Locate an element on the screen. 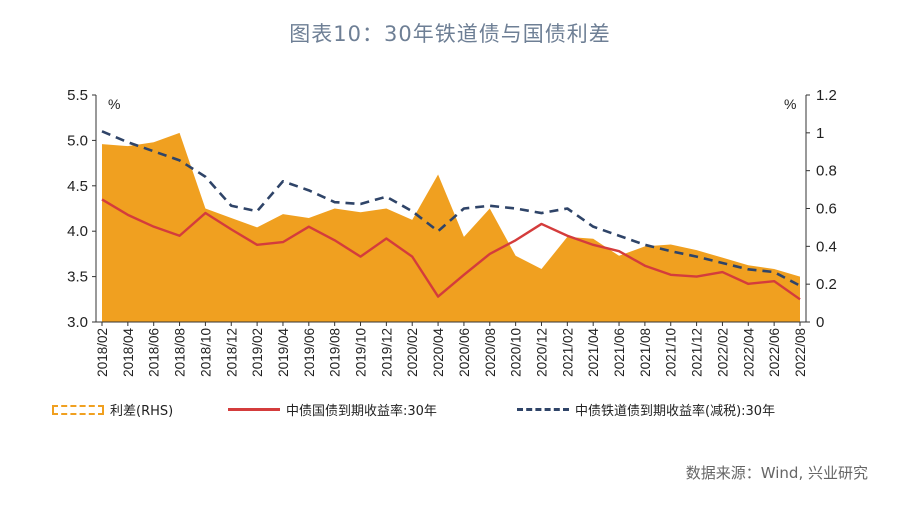  x-axis-tick-label: 2018/10 is located at coordinates (205, 352).